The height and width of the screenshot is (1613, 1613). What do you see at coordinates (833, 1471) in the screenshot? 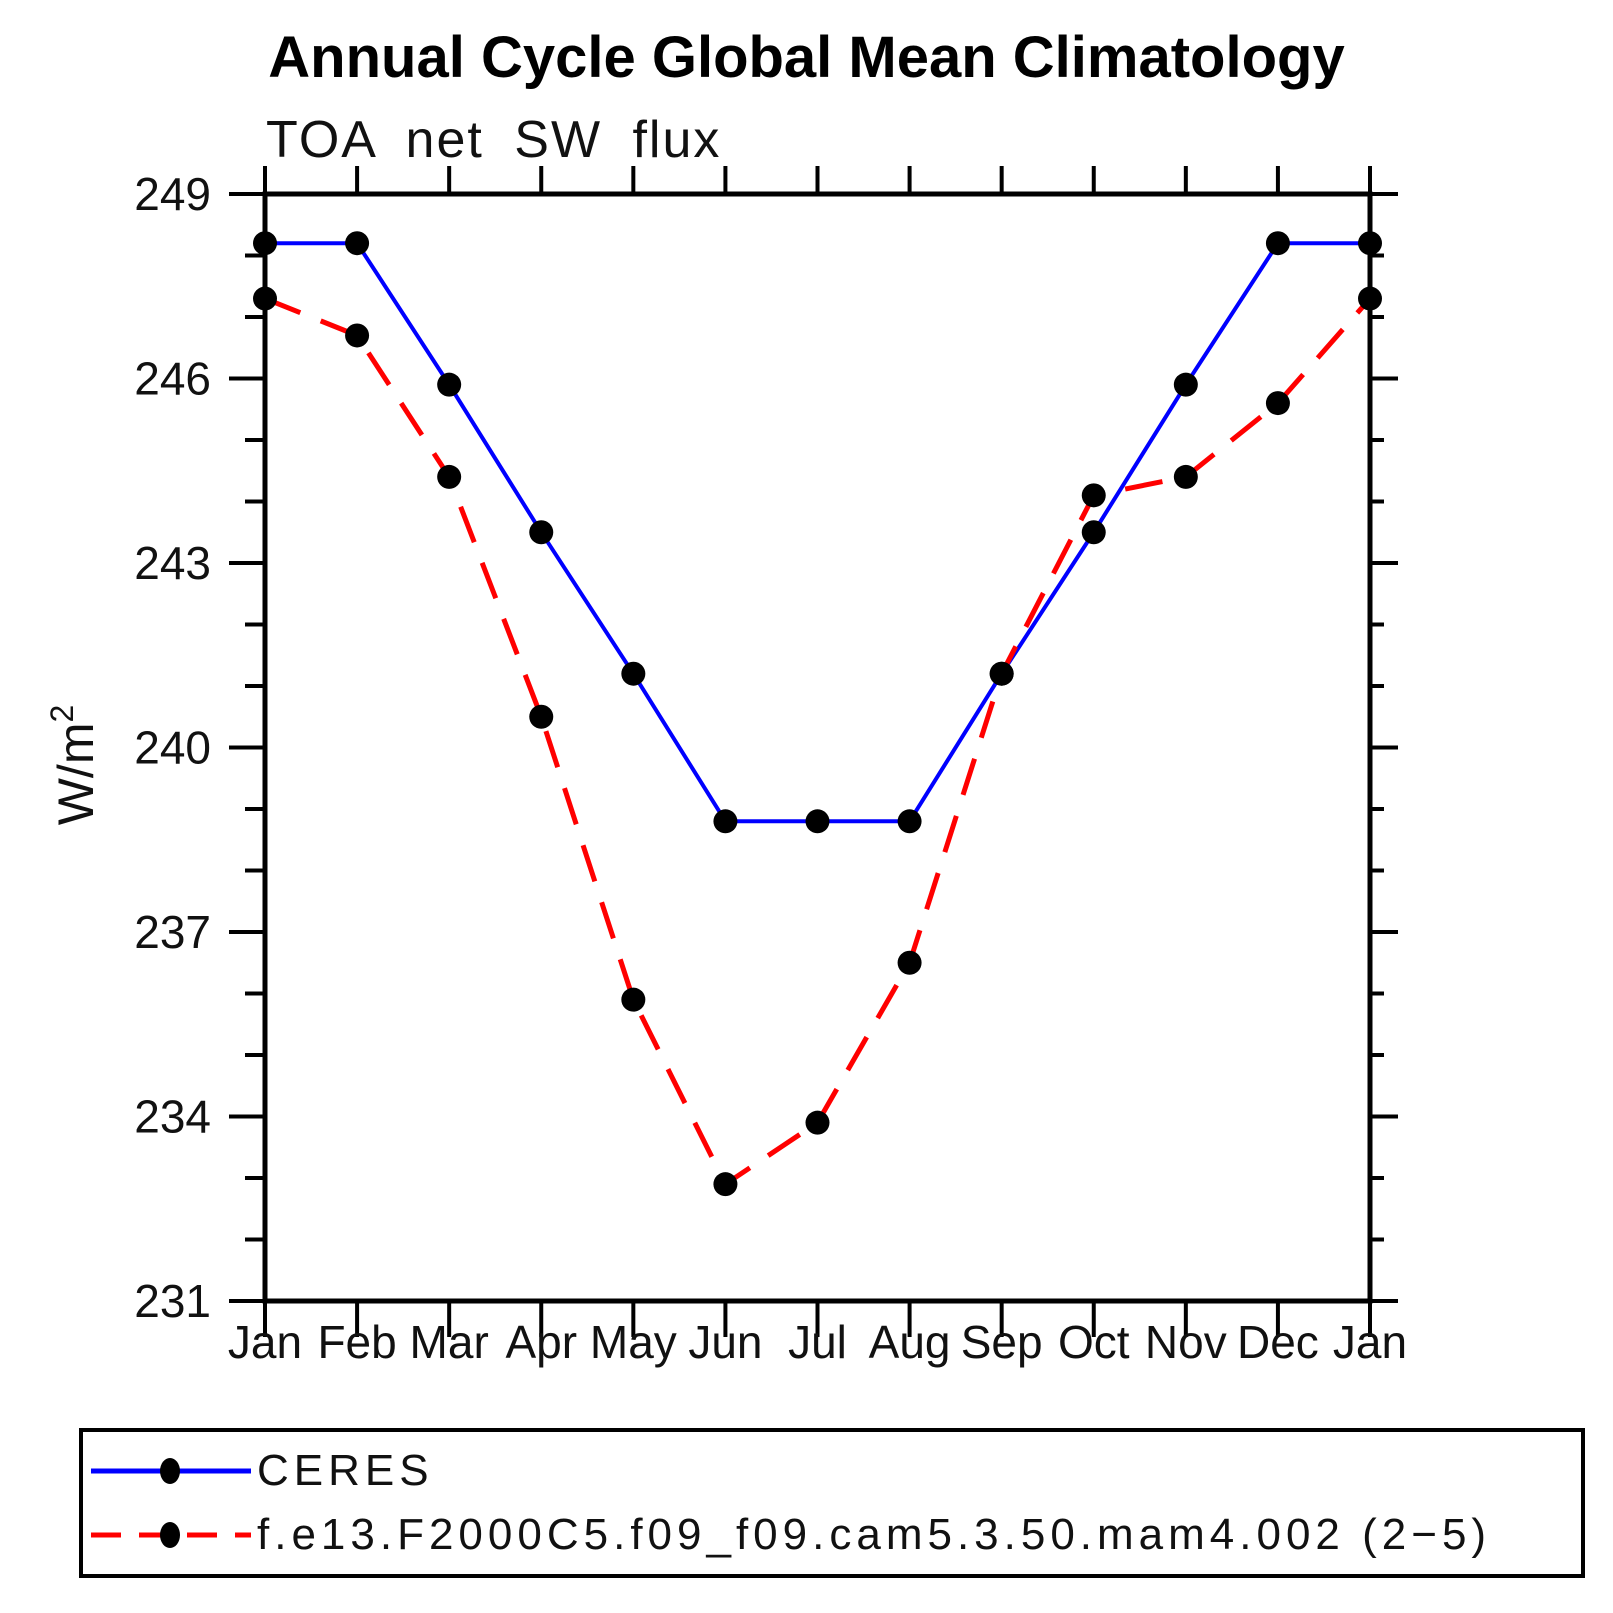
I see `legend-row-ceres: CERES` at bounding box center [833, 1471].